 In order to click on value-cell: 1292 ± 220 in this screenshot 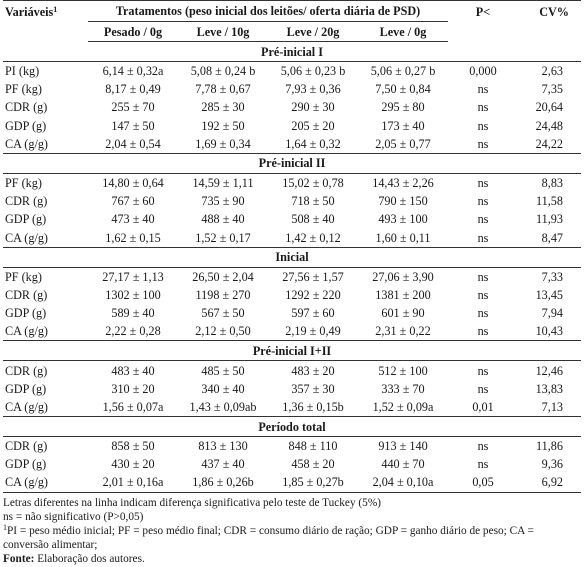, I will do `click(313, 294)`.